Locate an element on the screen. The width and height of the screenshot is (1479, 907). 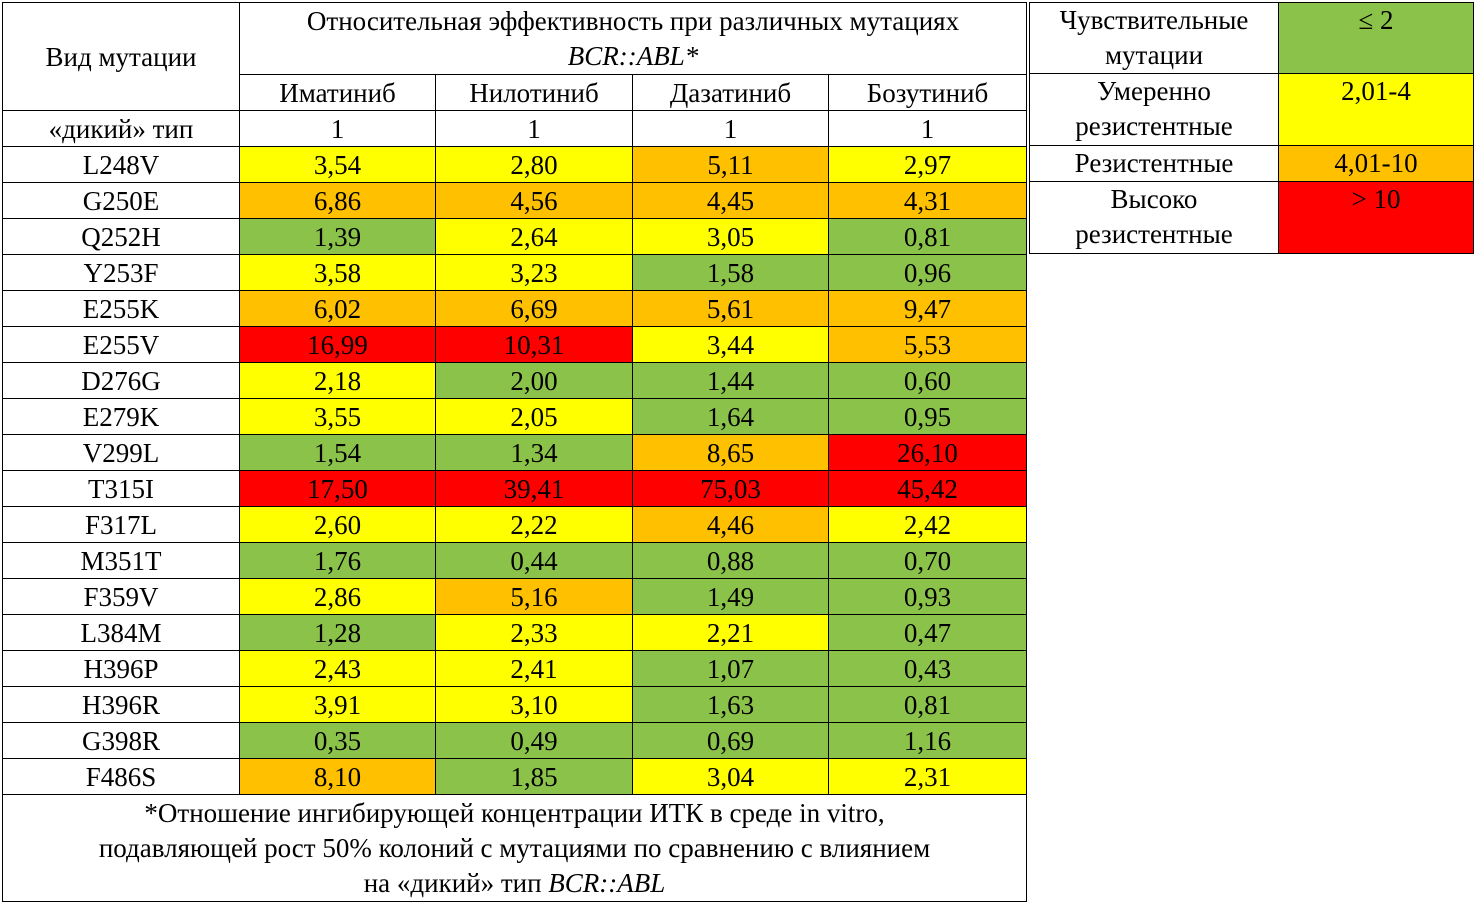
legend-label-line2: мутации is located at coordinates (1154, 55).